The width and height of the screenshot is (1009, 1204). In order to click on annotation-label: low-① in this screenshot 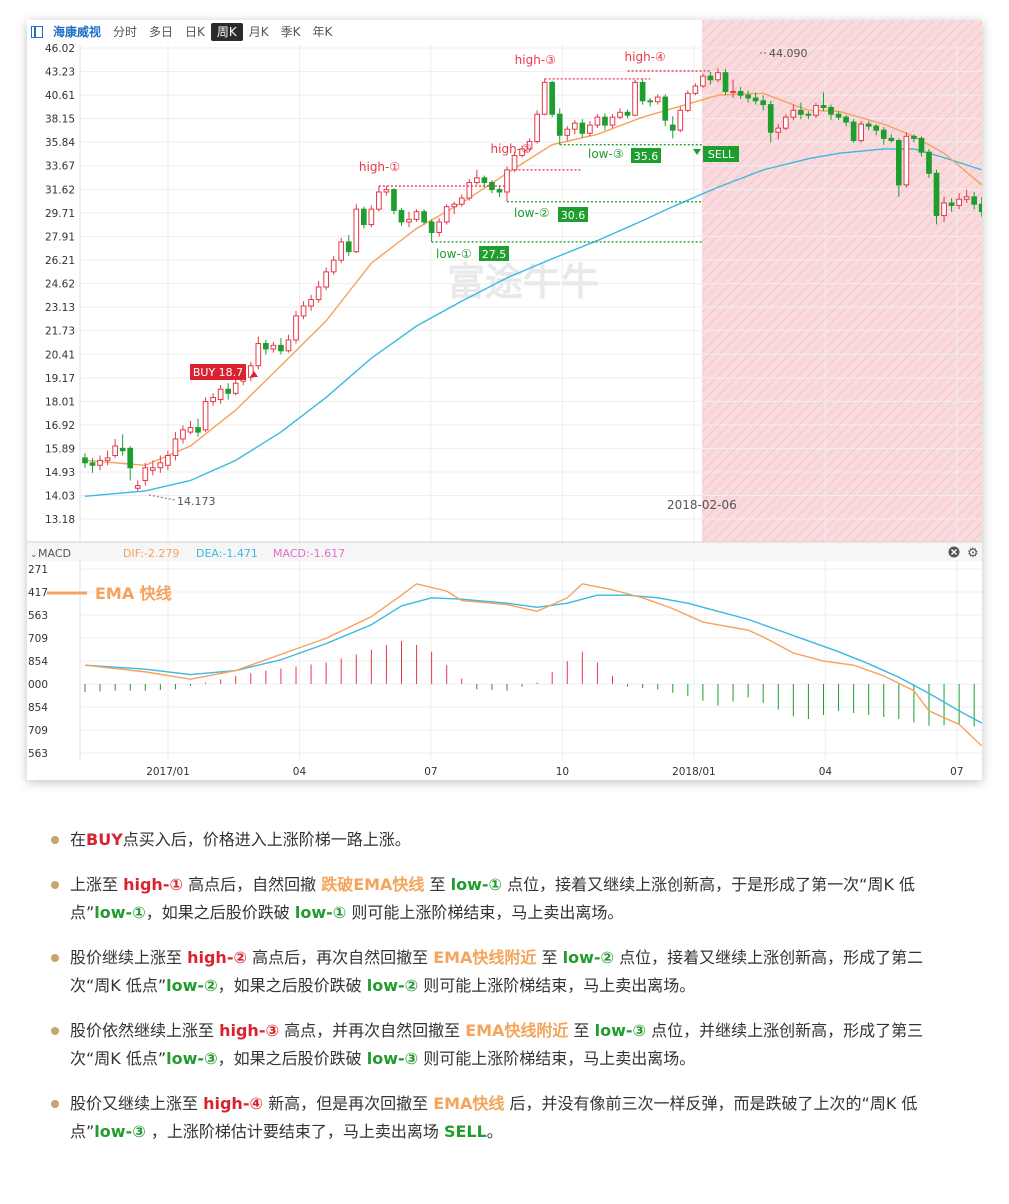, I will do `click(454, 254)`.